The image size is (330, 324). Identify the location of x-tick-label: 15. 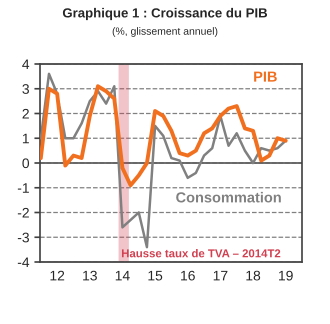
(155, 275).